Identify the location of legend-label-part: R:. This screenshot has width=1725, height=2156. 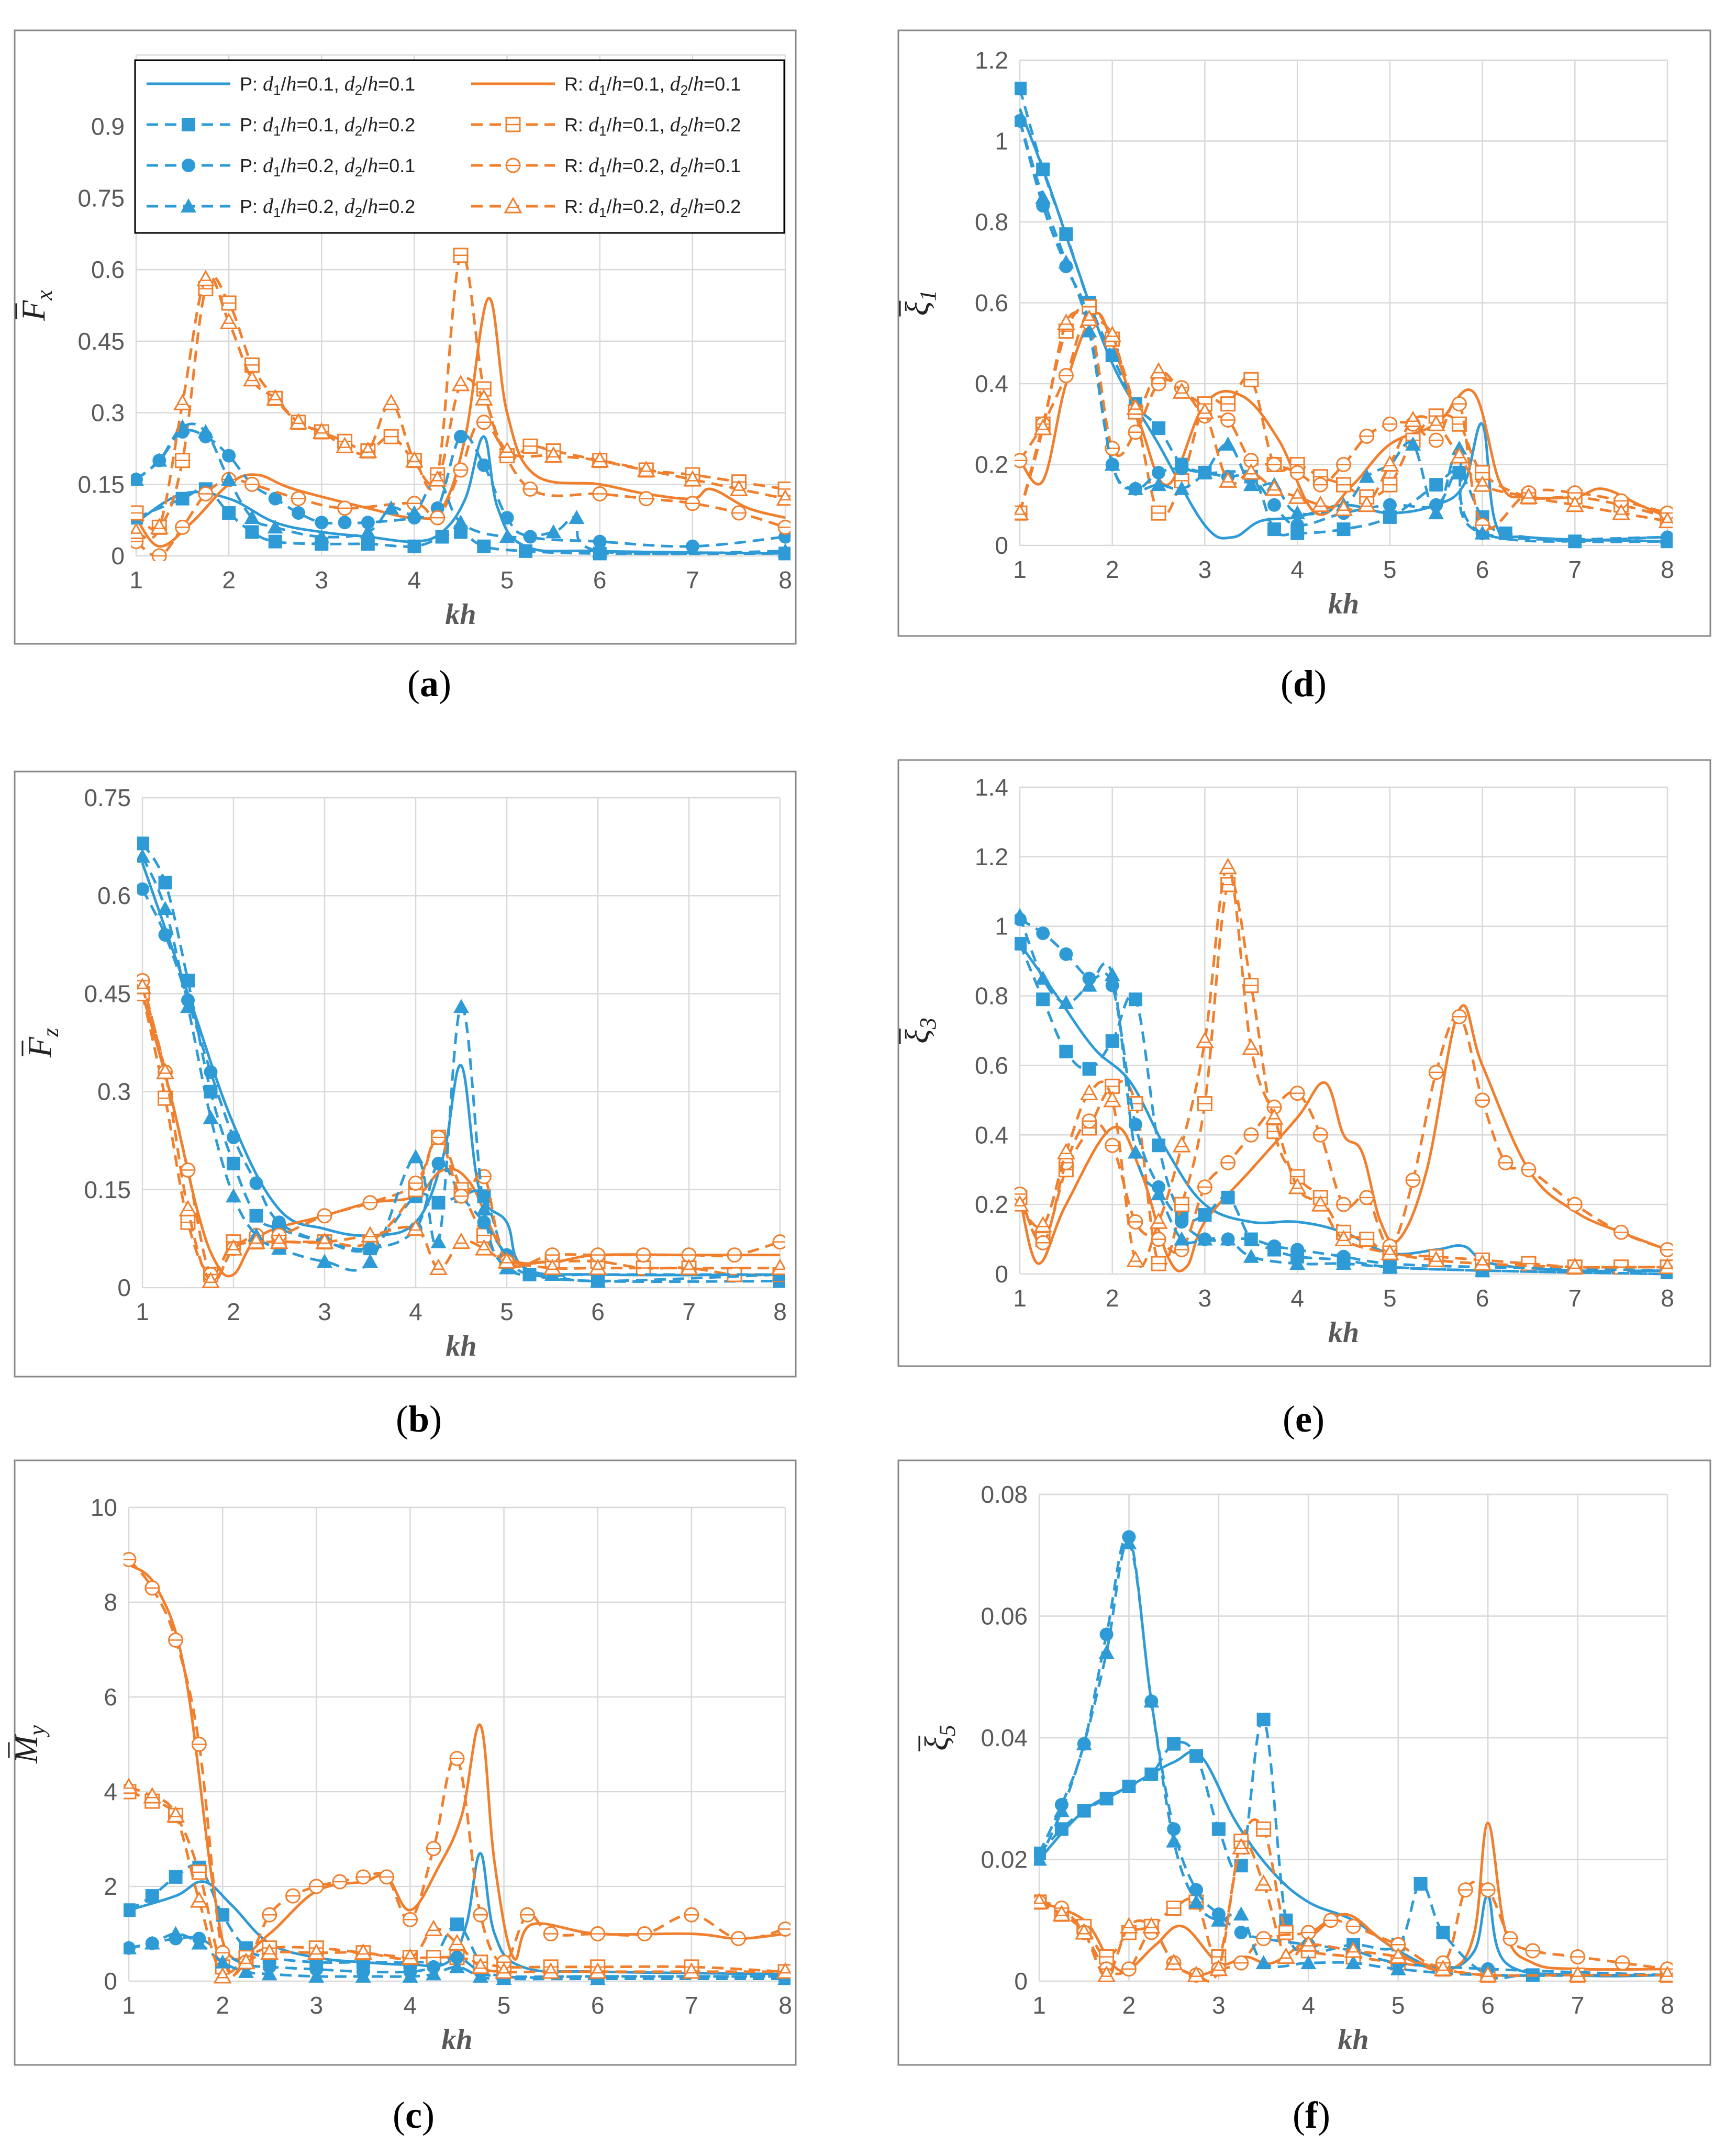
(576, 125).